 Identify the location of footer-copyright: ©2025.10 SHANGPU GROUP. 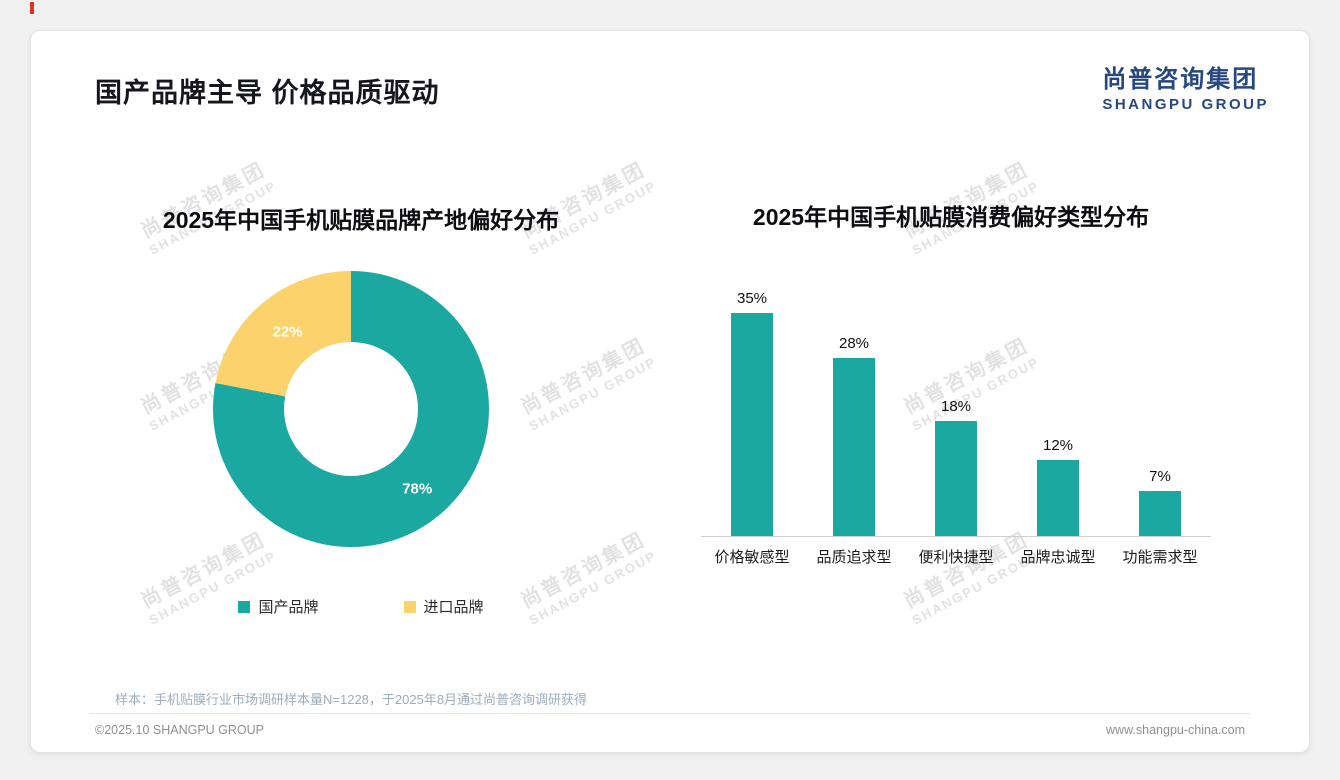
(179, 730).